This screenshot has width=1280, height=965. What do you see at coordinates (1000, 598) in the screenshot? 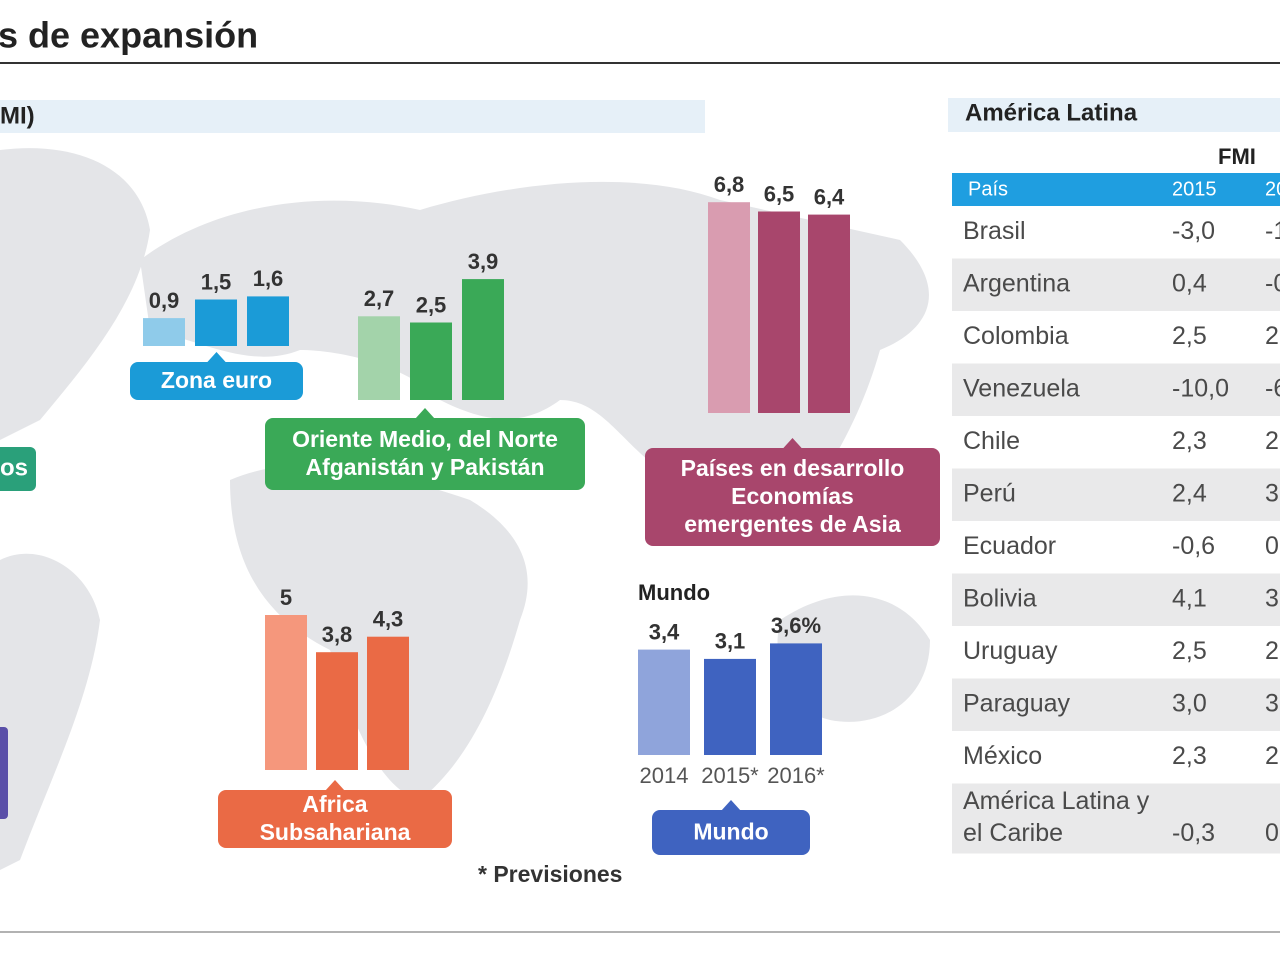
I see `table-cell: Bolivia` at bounding box center [1000, 598].